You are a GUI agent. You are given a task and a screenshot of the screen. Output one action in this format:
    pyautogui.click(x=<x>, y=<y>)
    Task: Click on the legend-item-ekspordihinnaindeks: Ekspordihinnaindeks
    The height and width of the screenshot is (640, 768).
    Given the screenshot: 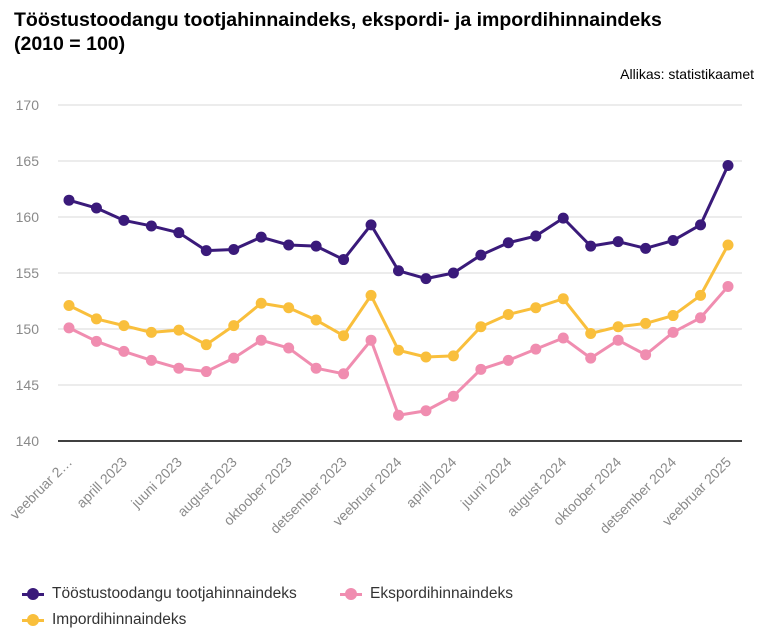 What is the action you would take?
    pyautogui.click(x=426, y=594)
    